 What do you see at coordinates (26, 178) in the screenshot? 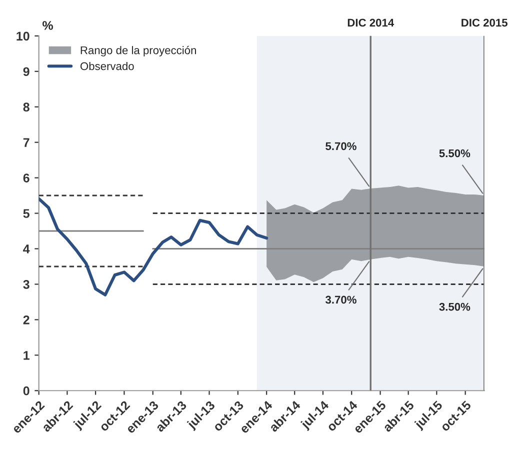
I see `y-tick-label: 6` at bounding box center [26, 178].